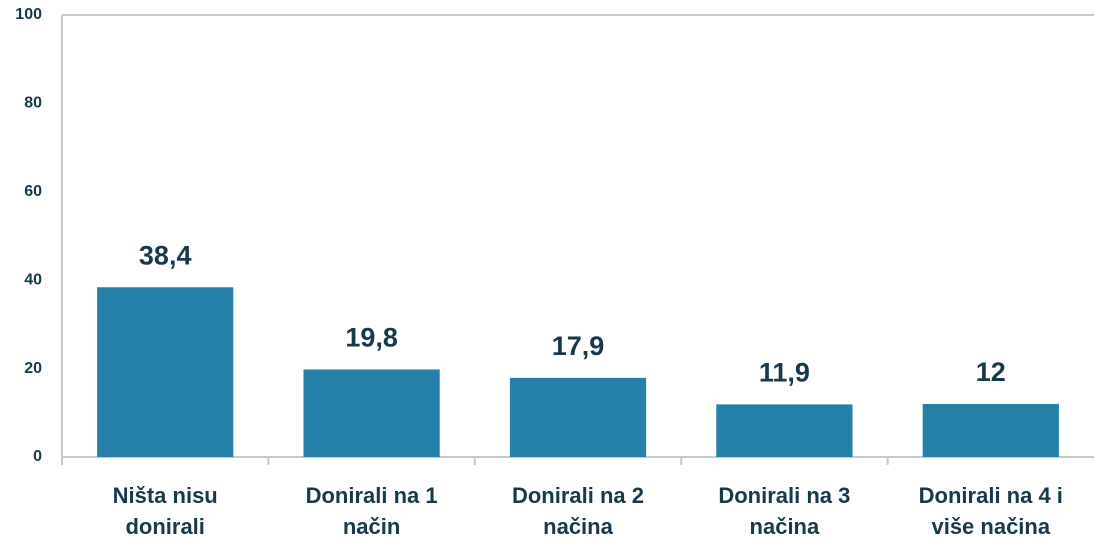 The image size is (1094, 545). I want to click on x-tick-label: Donirali na 1 način, so click(371, 511).